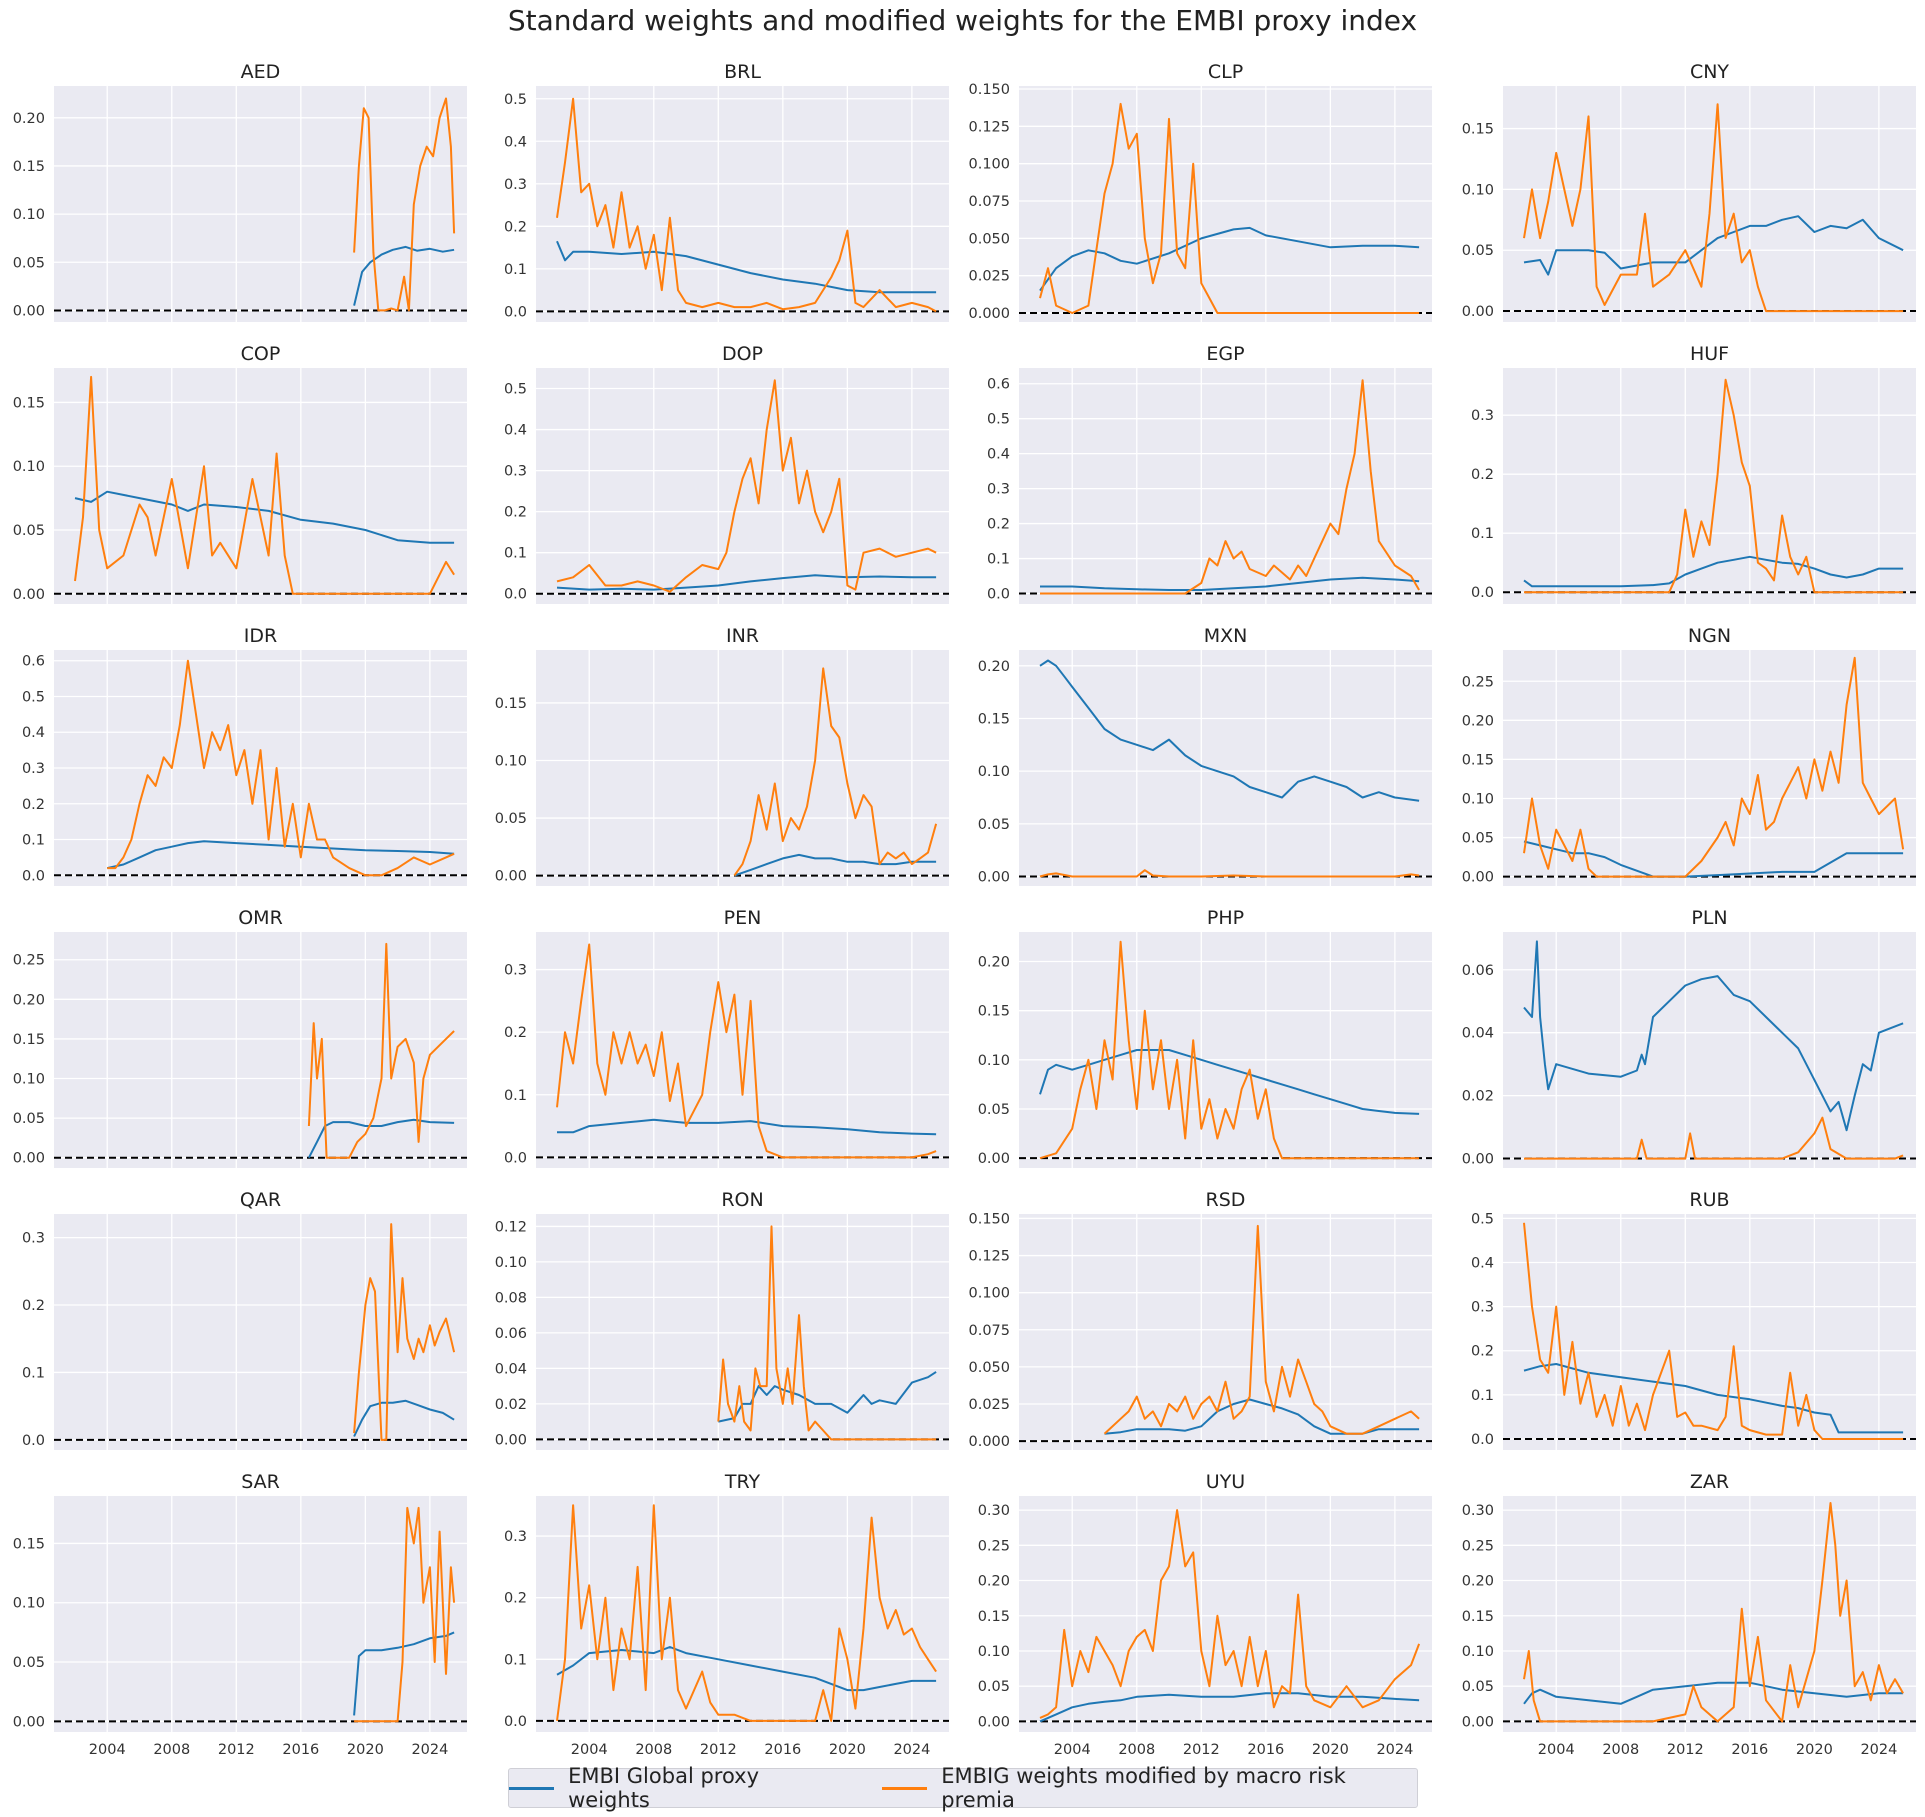 The image size is (1925, 1817). I want to click on panel-mxn: 0.00 0.05 0.10 0.15 0.20 MXN, so click(1205, 755).